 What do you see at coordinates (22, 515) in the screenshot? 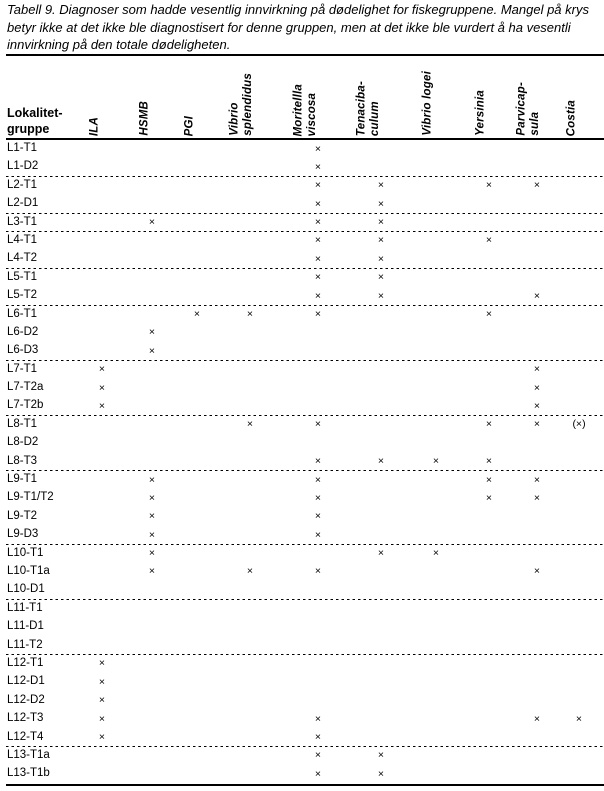
I see `row-label: L9-T2` at bounding box center [22, 515].